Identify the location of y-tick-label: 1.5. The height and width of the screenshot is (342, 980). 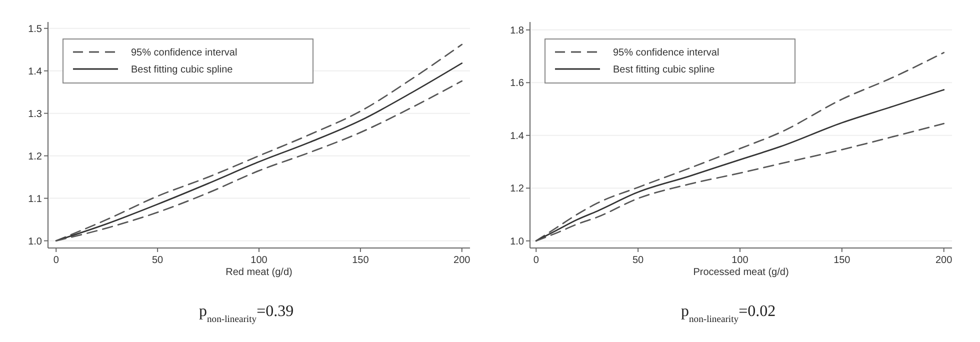
(35, 29).